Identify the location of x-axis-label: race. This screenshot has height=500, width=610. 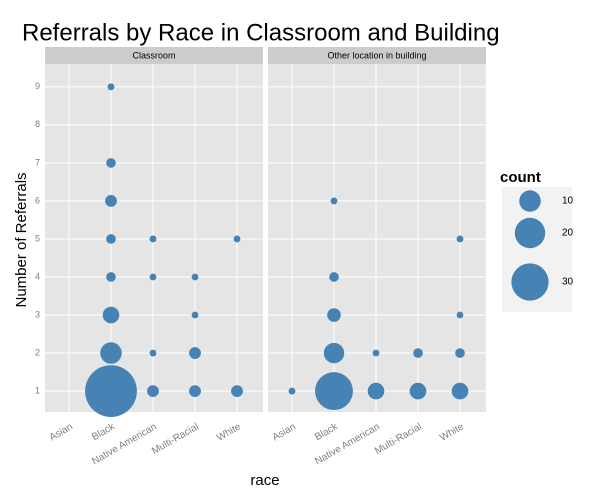
(264, 480).